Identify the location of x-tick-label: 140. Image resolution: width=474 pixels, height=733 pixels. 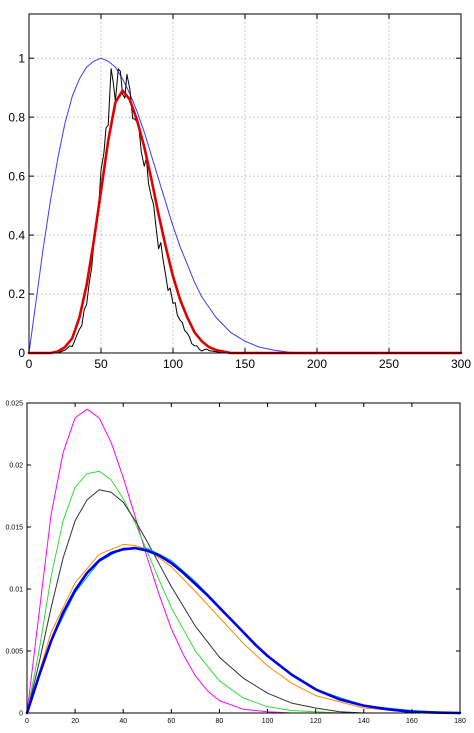
(364, 721).